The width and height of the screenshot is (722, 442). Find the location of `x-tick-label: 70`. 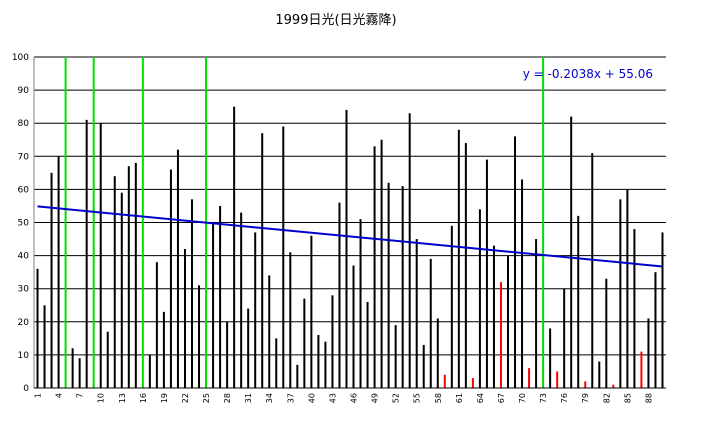

x-tick-label: 70 is located at coordinates (522, 398).